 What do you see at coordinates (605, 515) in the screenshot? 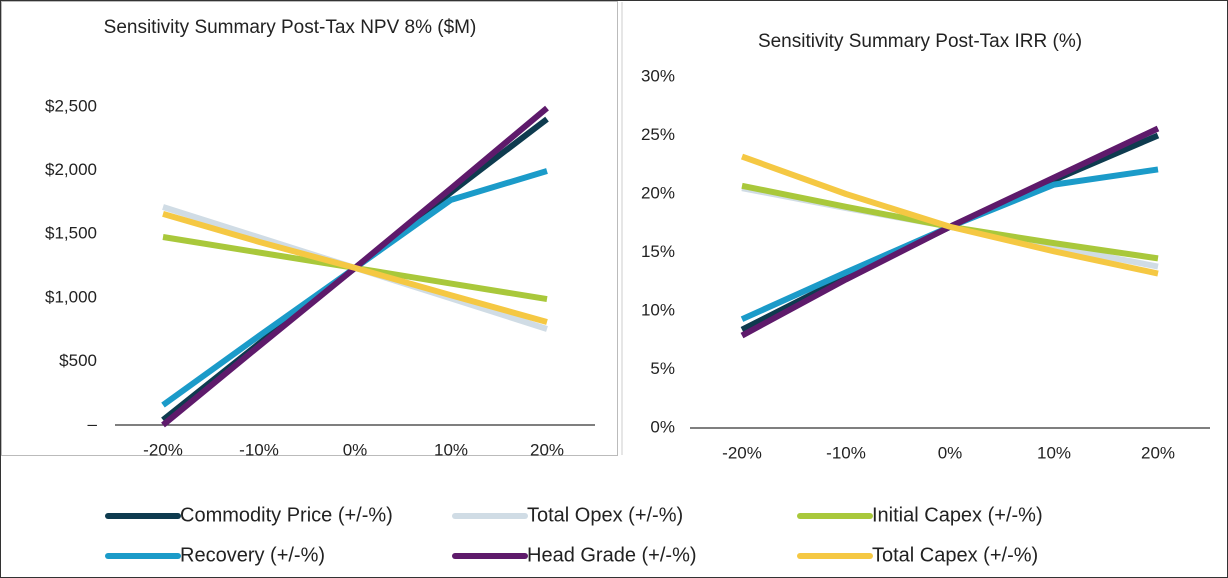
I see `legend-label: Total Opex (+/-%)` at bounding box center [605, 515].